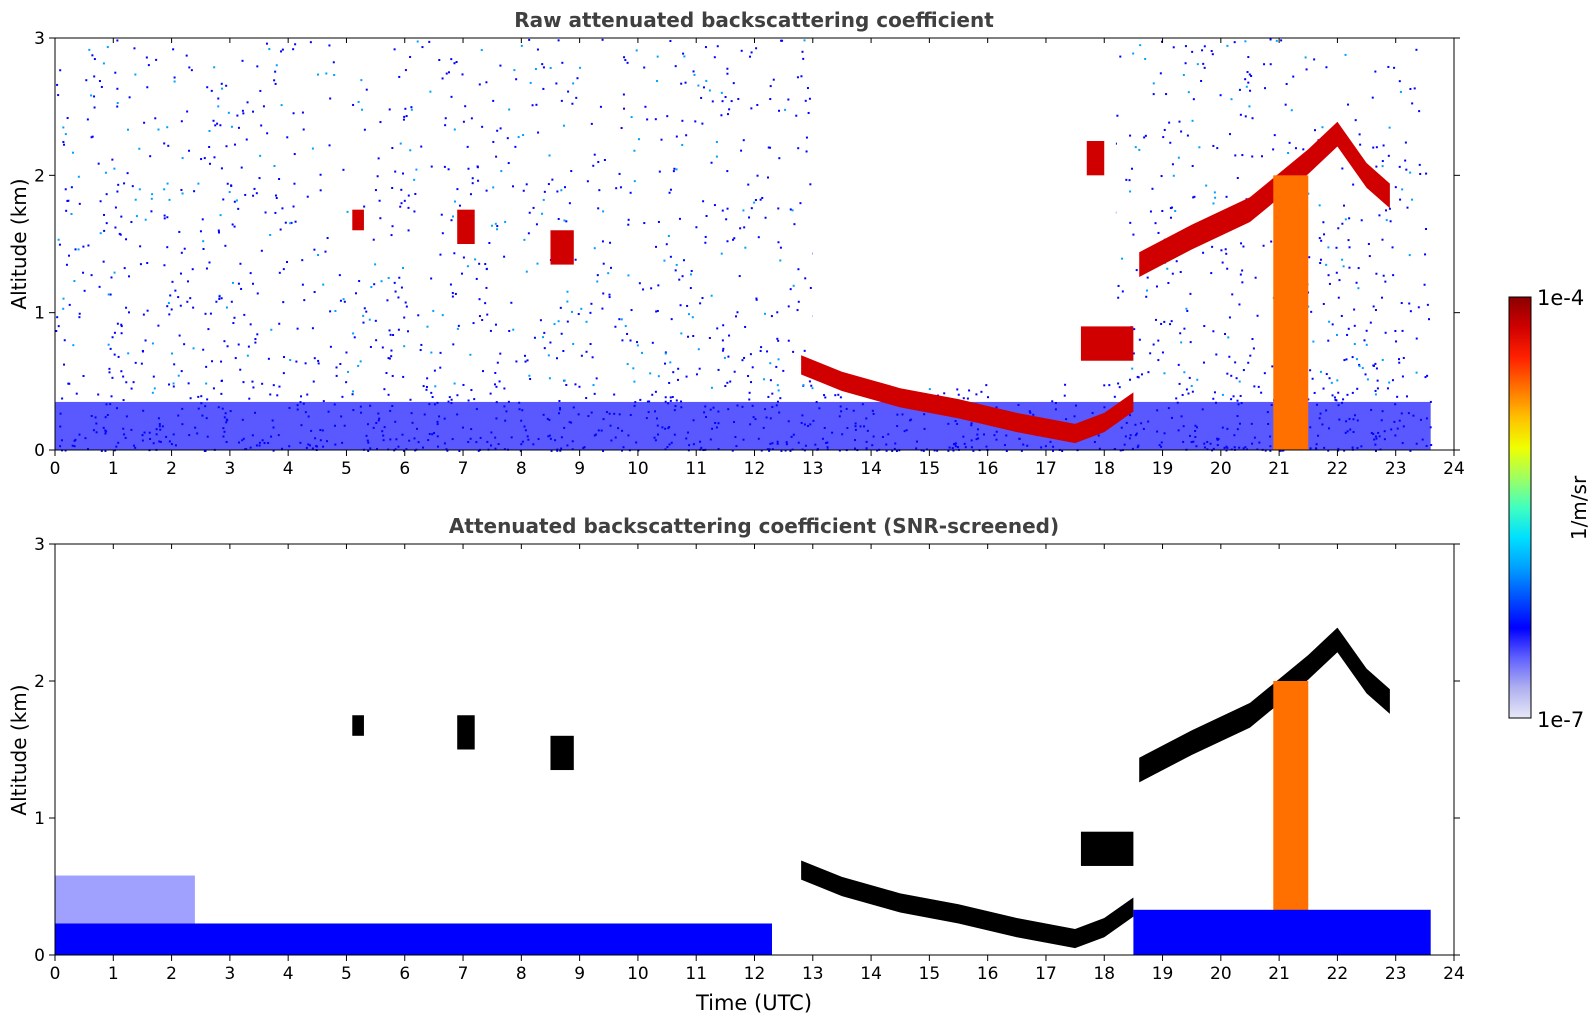 Image resolution: width=1595 pixels, height=1020 pixels. Describe the element at coordinates (358, 220) in the screenshot. I see `cloud` at that location.